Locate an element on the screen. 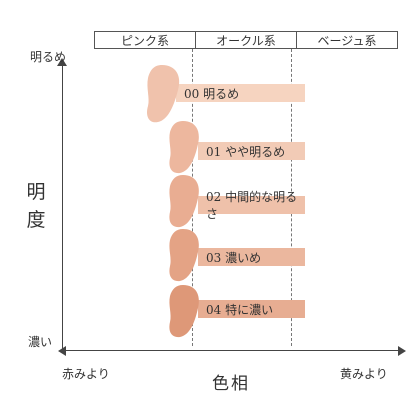  hue-axis-title: 色相 is located at coordinates (231, 384).